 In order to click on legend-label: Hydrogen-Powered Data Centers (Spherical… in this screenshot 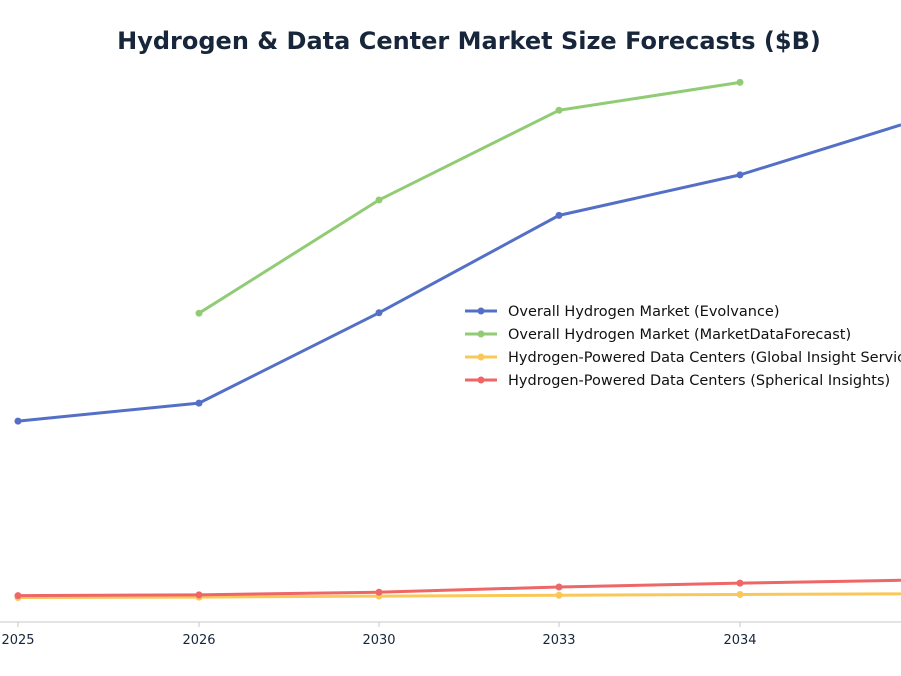, I will do `click(699, 381)`.